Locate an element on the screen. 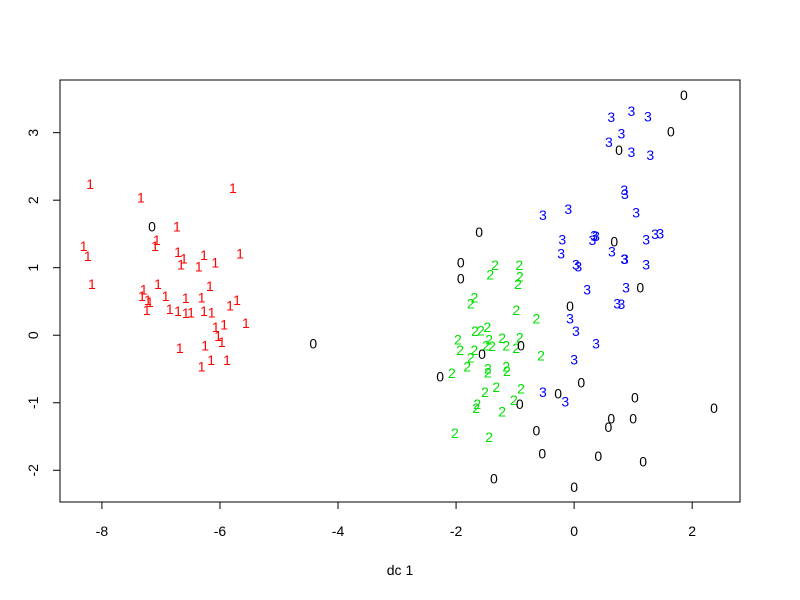 This screenshot has width=800, height=600. x-tick-label: -4 is located at coordinates (338, 531).